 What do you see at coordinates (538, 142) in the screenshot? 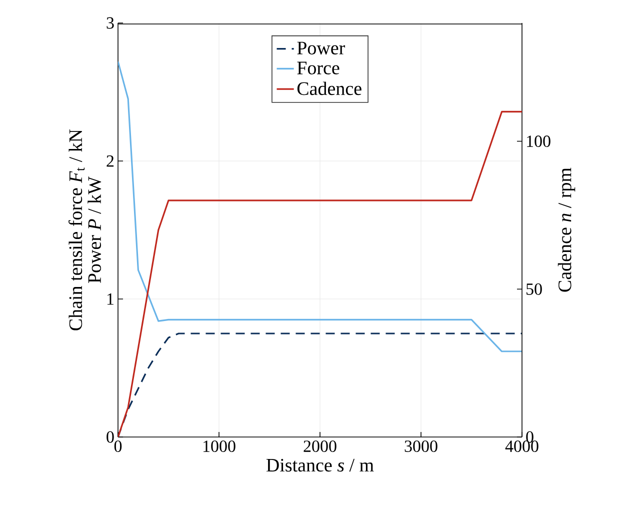
I see `y2-tick-label: 100` at bounding box center [538, 142].